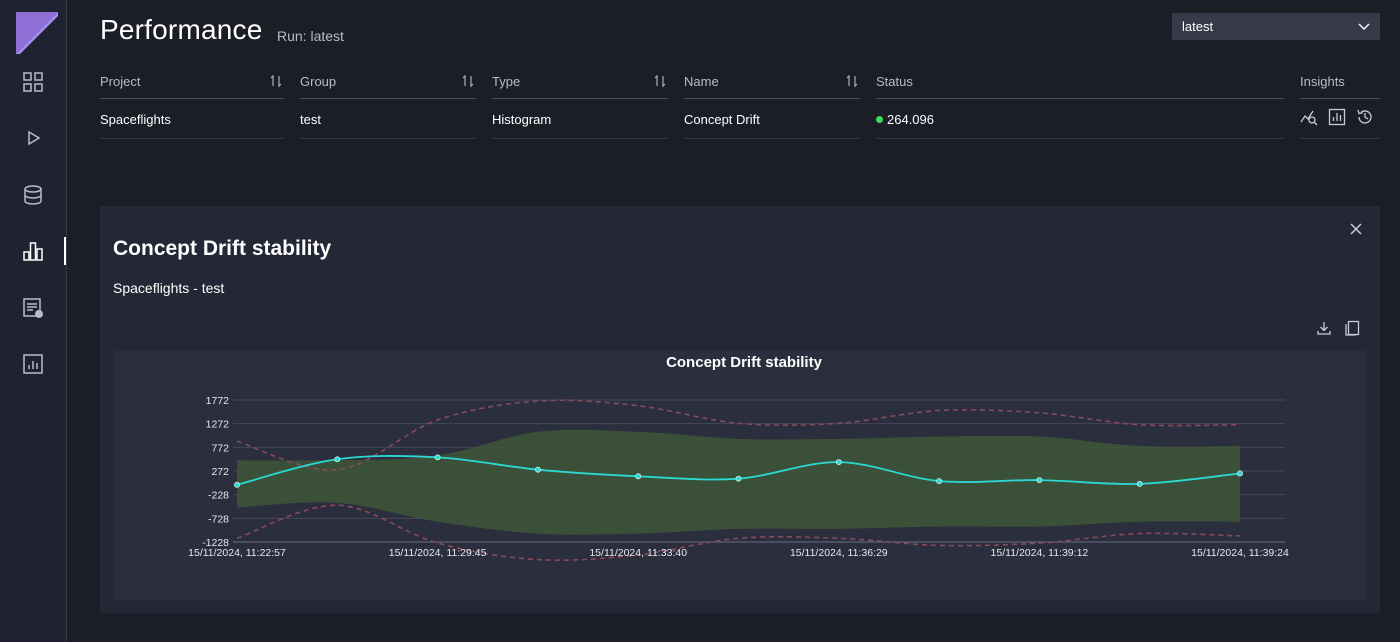 The height and width of the screenshot is (642, 1400). What do you see at coordinates (839, 553) in the screenshot?
I see `x-tick-label: 15/11/2024, 11:36:29` at bounding box center [839, 553].